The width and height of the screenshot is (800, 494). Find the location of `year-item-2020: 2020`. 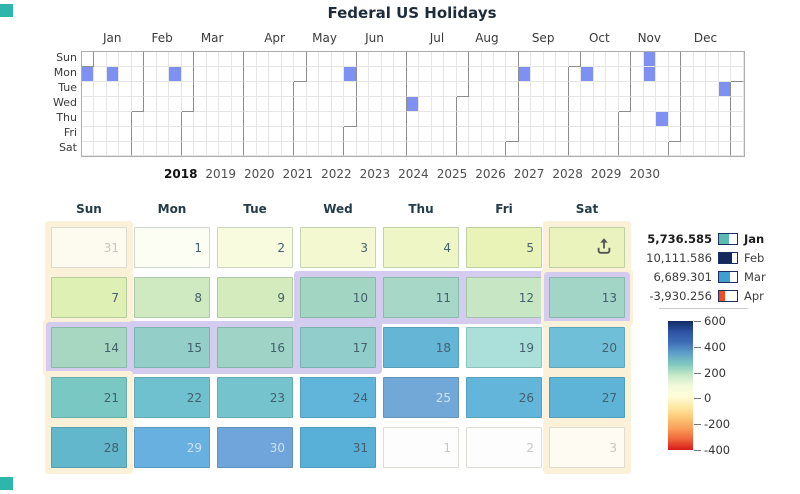

year-item-2020: 2020 is located at coordinates (259, 174).